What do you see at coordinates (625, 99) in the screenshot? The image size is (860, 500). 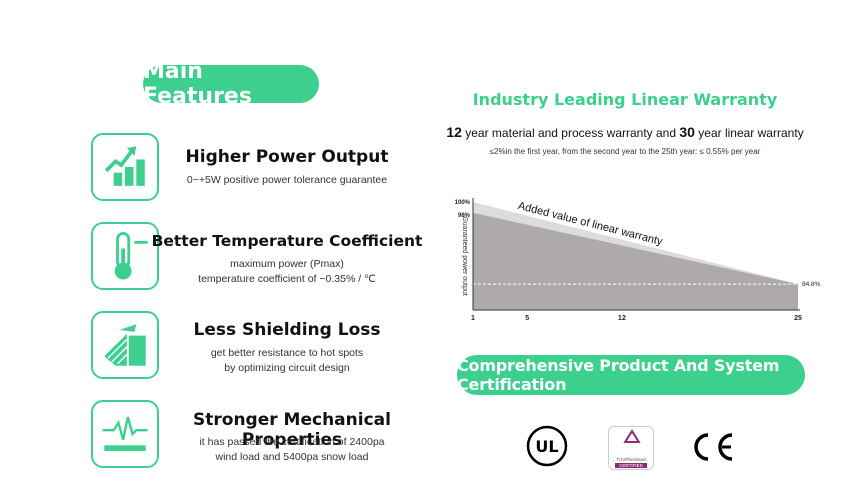 I see `warranty-title: Industry Leading Linear Warranty` at bounding box center [625, 99].